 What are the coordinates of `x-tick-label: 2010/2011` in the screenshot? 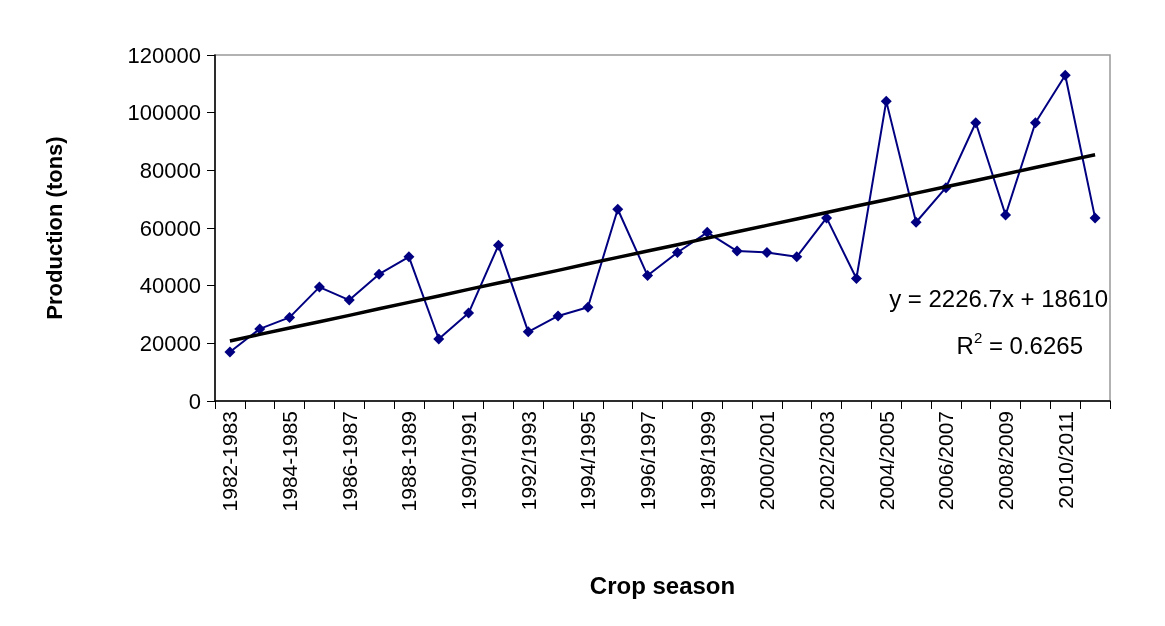 It's located at (1065, 460).